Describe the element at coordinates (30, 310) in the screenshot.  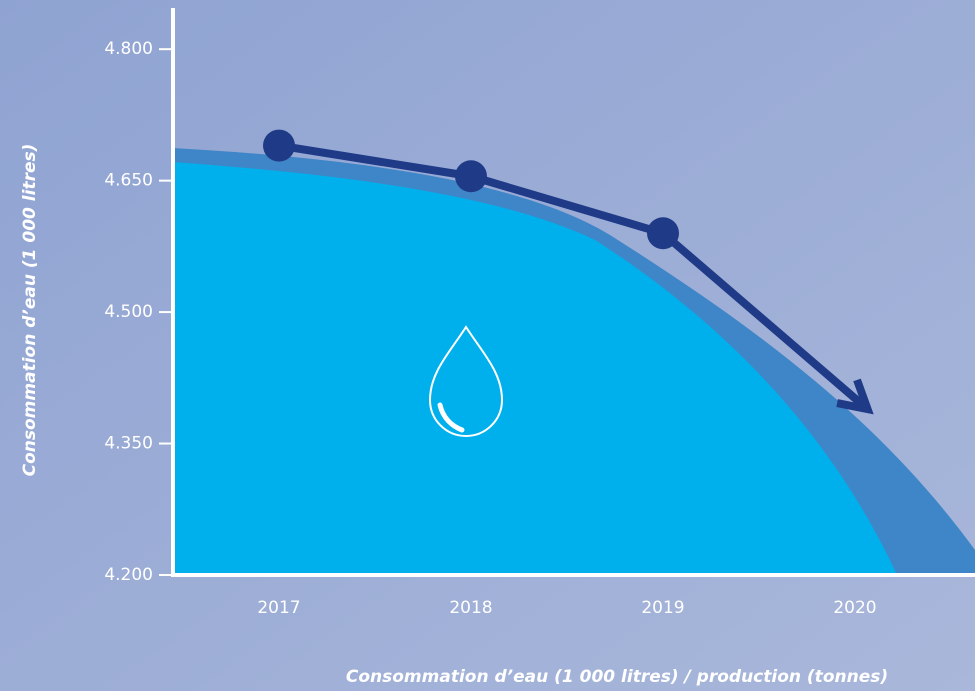
I see `y-axis-label: Consommation d’eau (1 000 litres)` at that location.